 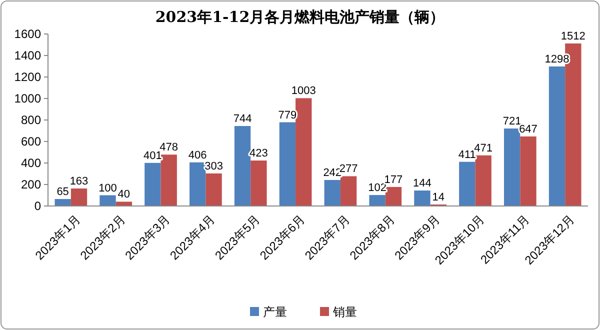 What do you see at coordinates (31, 141) in the screenshot?
I see `y-tick-label: 600` at bounding box center [31, 141].